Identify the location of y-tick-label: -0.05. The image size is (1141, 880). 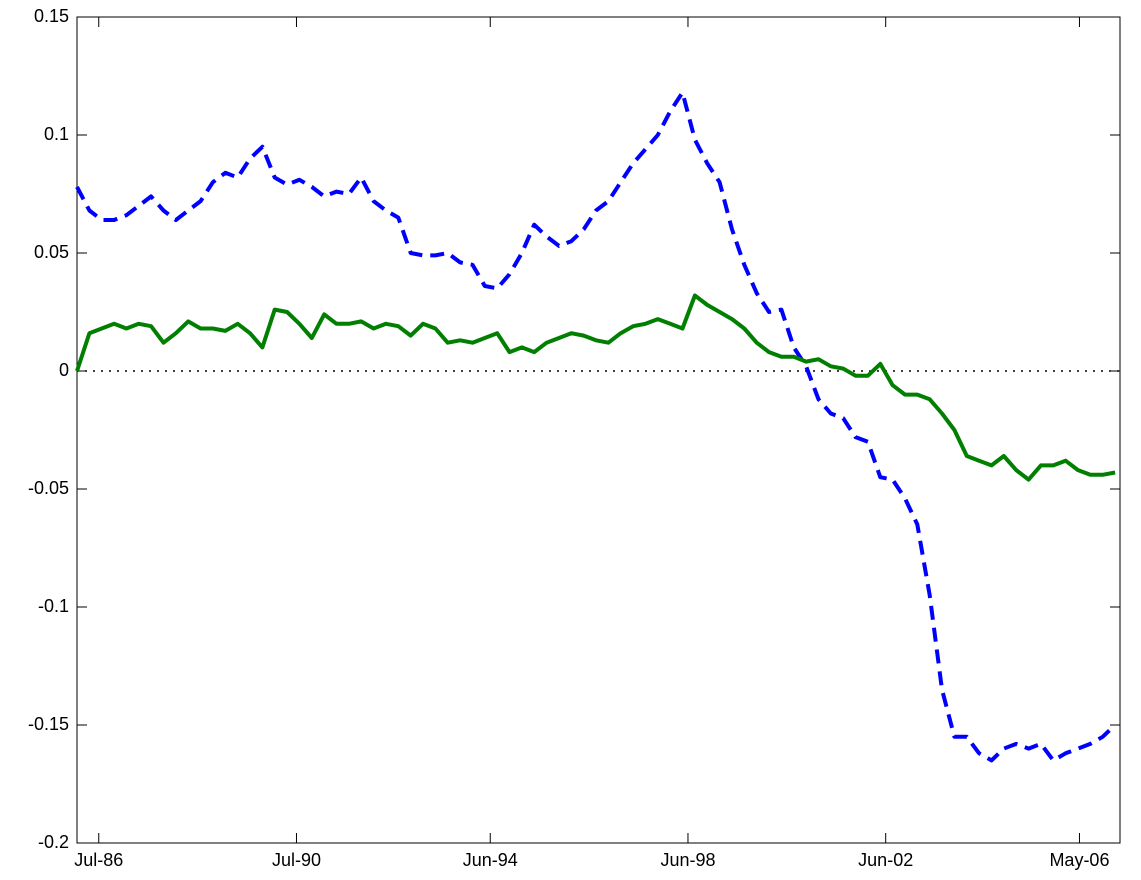
(48, 488).